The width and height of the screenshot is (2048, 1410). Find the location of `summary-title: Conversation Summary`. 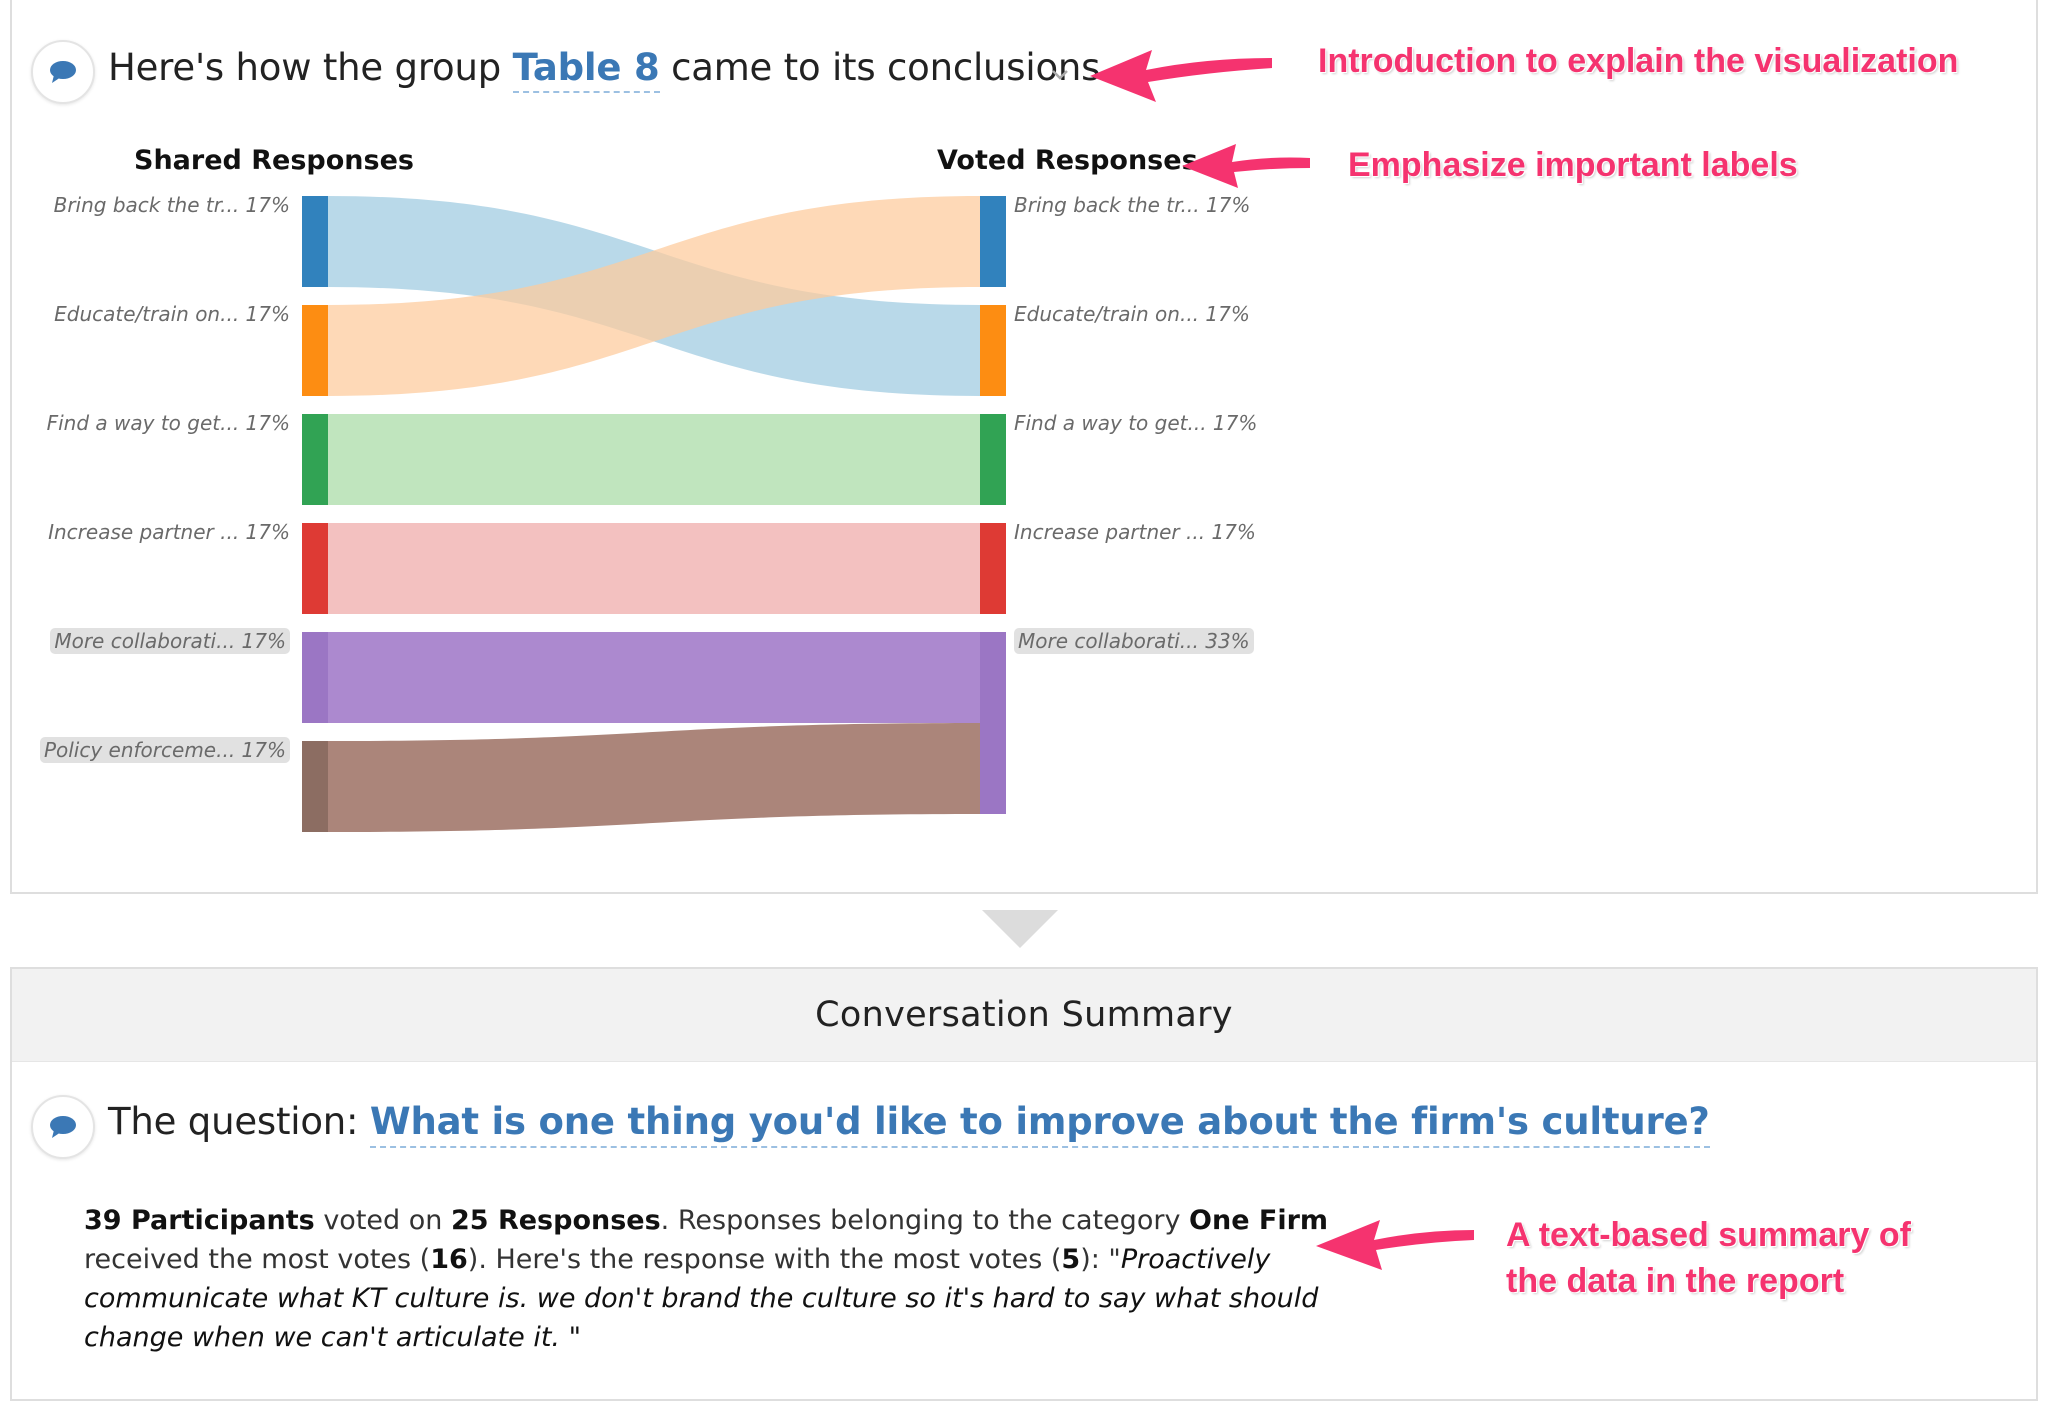

summary-title: Conversation Summary is located at coordinates (1024, 1015).